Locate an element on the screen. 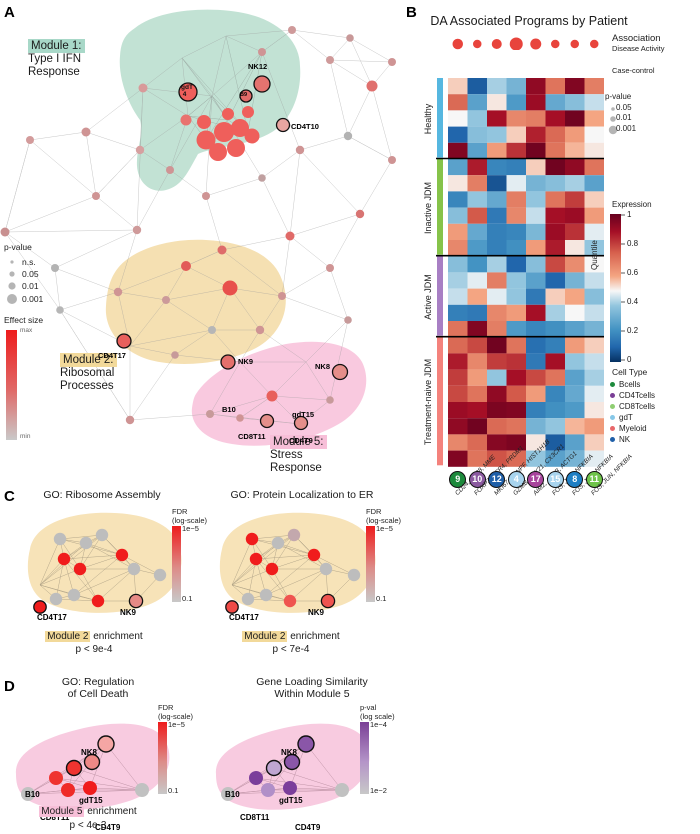  panel-d-right-label-gdt15: gdT15 is located at coordinates (291, 800).